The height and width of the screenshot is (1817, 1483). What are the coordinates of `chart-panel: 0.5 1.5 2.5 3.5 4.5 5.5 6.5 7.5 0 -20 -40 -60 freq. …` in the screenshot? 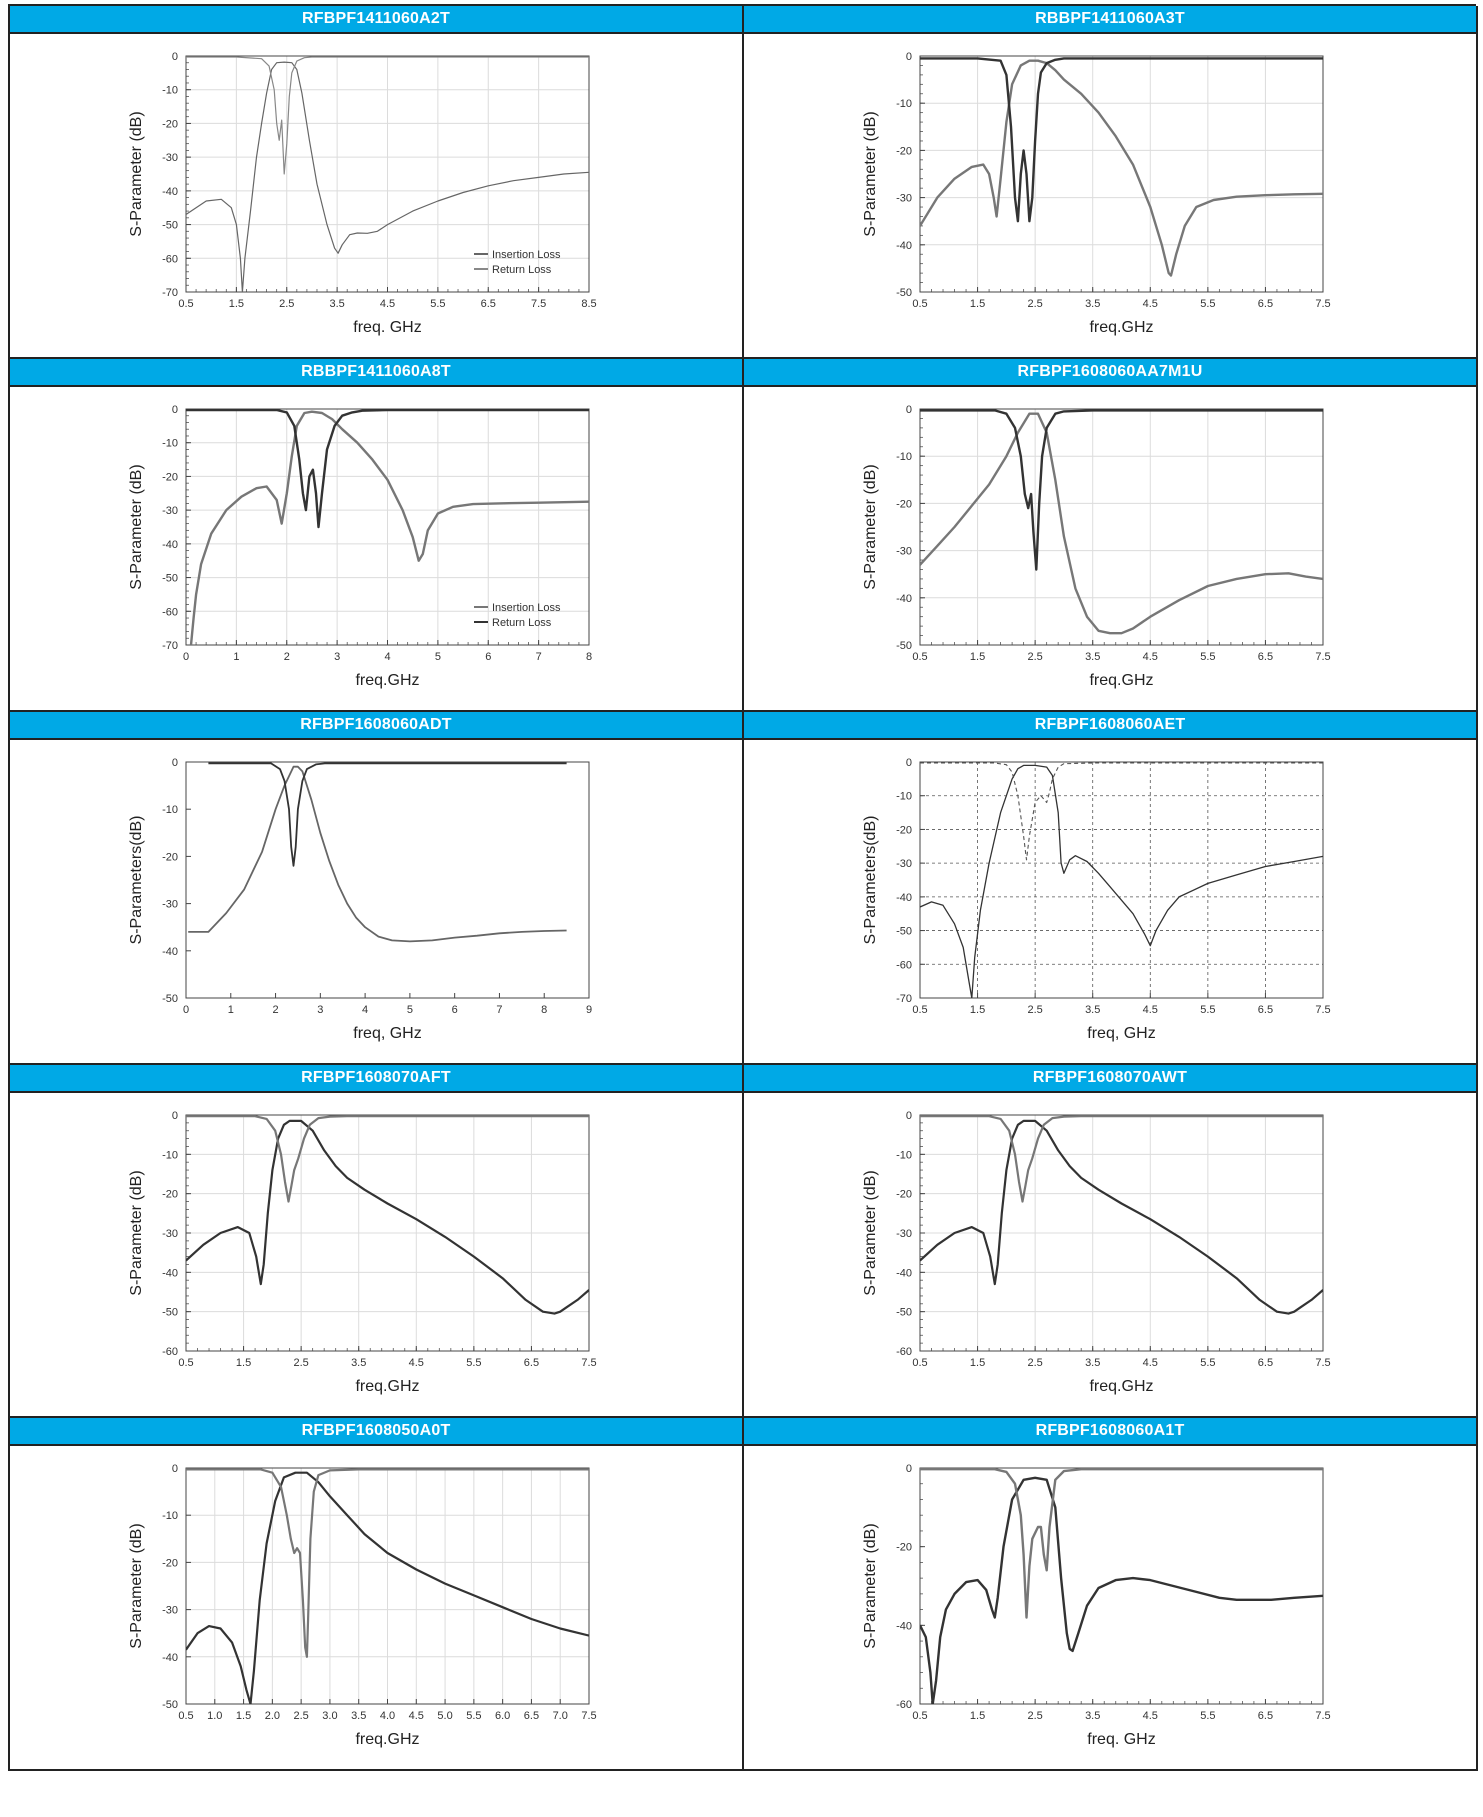 It's located at (1111, 1608).